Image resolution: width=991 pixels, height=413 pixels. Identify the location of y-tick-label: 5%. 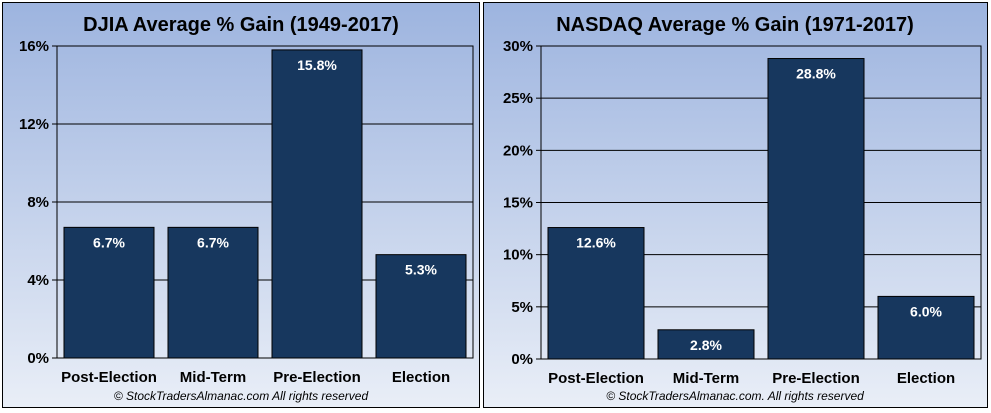
(522, 307).